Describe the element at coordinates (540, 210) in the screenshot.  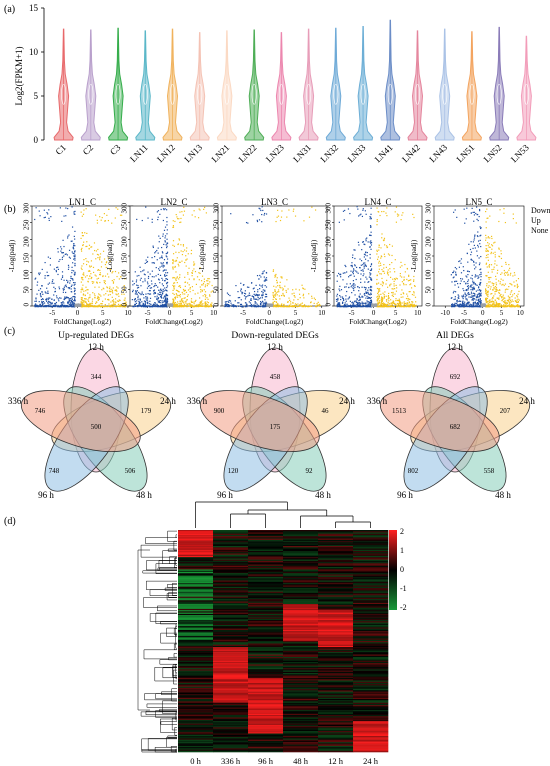
I see `legend-down: Down` at that location.